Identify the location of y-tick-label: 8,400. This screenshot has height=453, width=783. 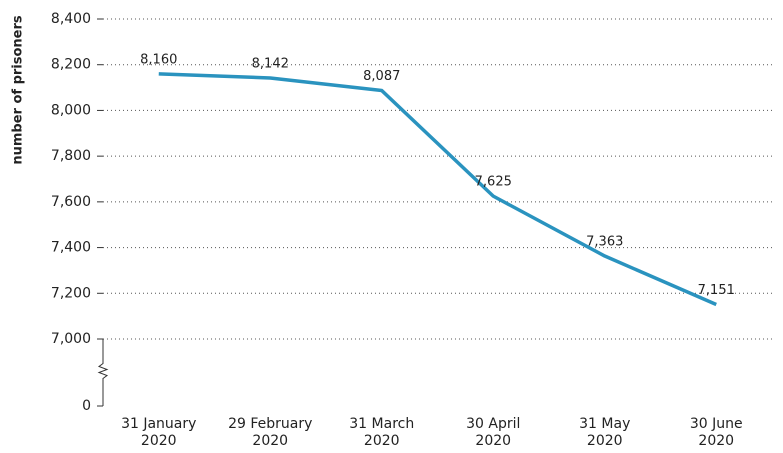
(71, 19).